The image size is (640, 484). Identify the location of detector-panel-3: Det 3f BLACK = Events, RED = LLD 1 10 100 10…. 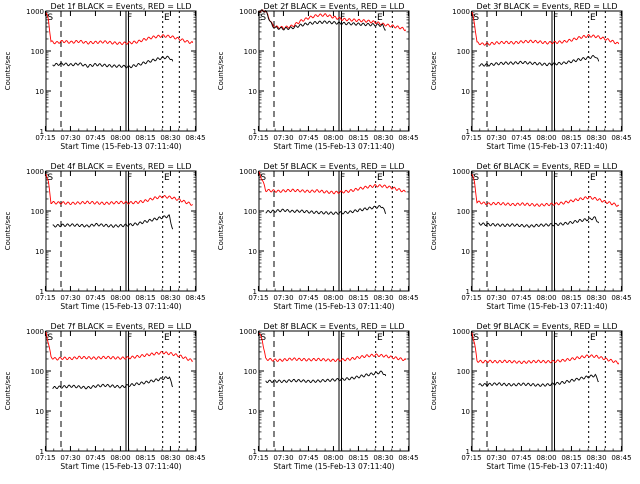
(532, 80).